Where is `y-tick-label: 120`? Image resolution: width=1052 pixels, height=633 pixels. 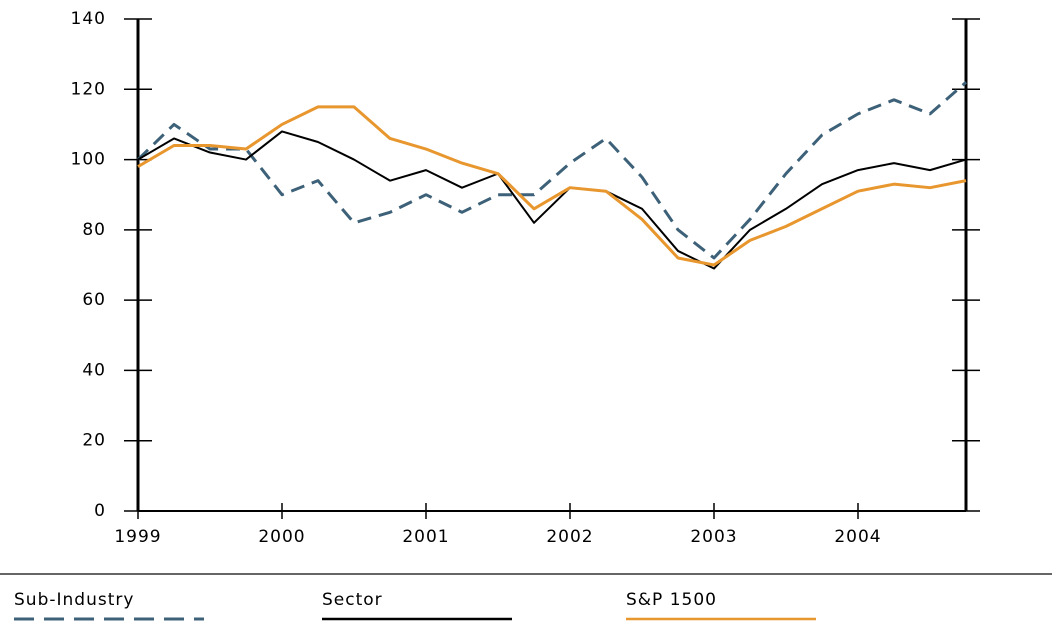 y-tick-label: 120 is located at coordinates (88, 89).